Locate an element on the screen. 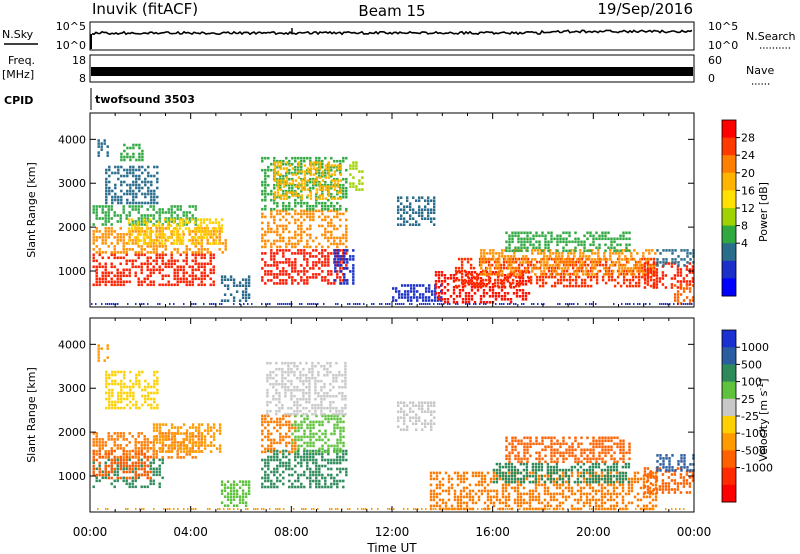  colorbar-segment is located at coordinates (729, 146).